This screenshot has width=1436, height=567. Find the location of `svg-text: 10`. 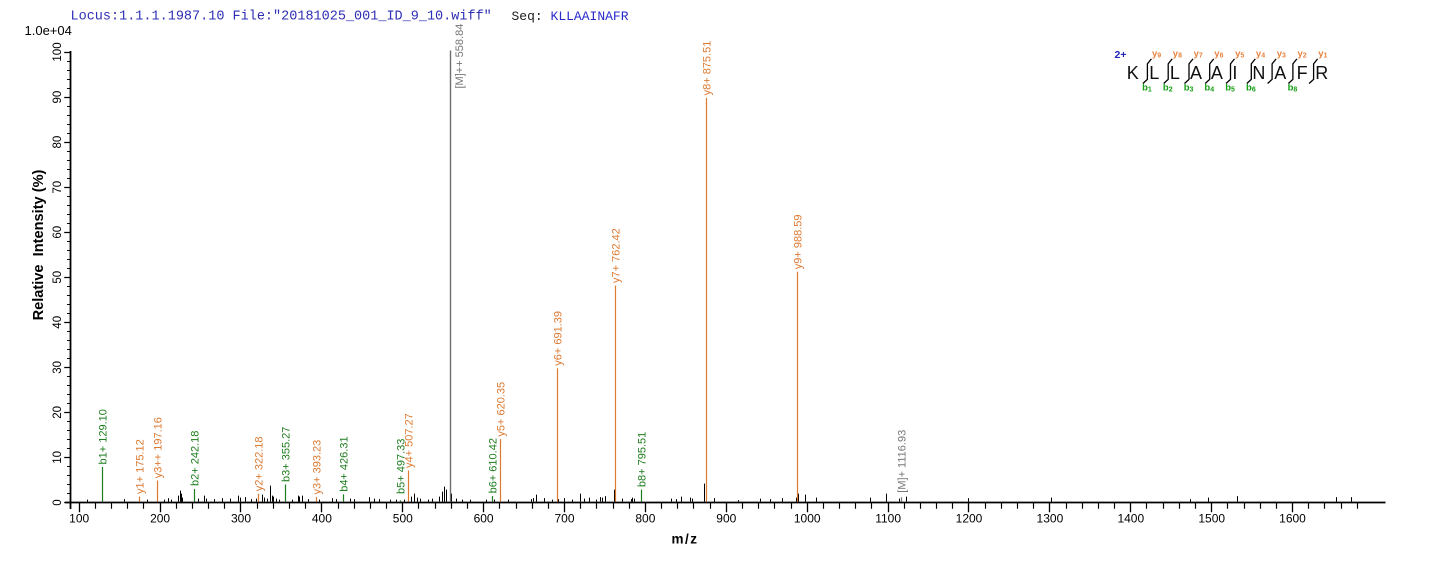

svg-text: 10 is located at coordinates (58, 457).